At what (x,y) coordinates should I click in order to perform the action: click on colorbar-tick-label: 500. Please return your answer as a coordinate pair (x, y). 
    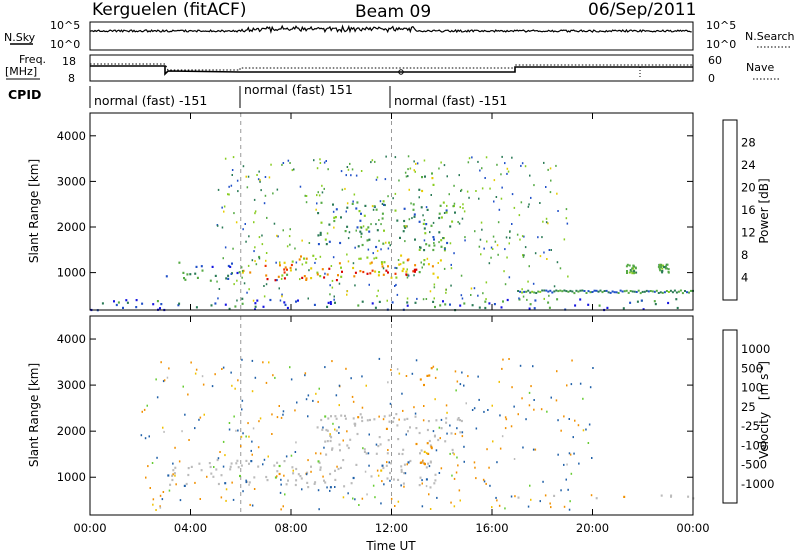
    Looking at the image, I should click on (752, 368).